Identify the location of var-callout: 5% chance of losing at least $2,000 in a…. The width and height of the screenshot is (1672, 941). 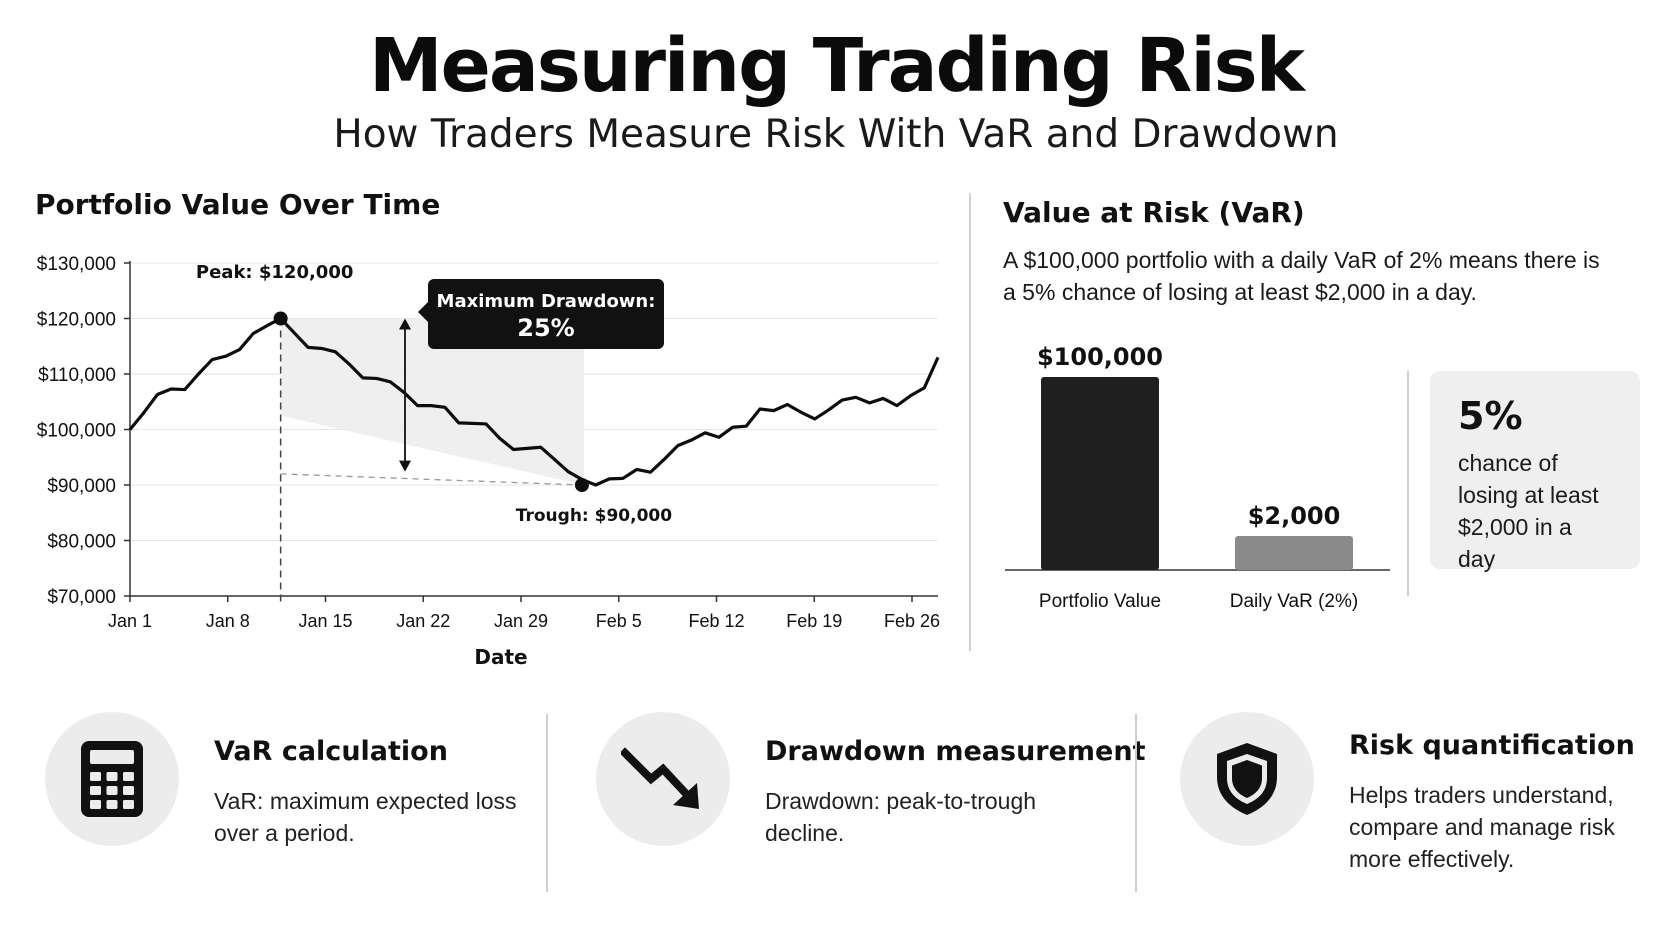
(1535, 471).